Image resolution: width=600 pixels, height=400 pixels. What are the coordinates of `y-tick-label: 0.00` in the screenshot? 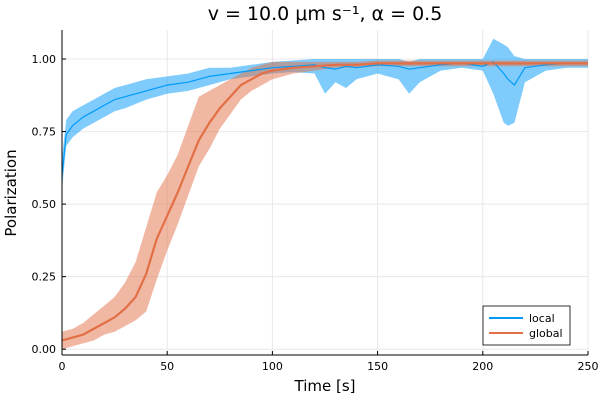 It's located at (44, 349).